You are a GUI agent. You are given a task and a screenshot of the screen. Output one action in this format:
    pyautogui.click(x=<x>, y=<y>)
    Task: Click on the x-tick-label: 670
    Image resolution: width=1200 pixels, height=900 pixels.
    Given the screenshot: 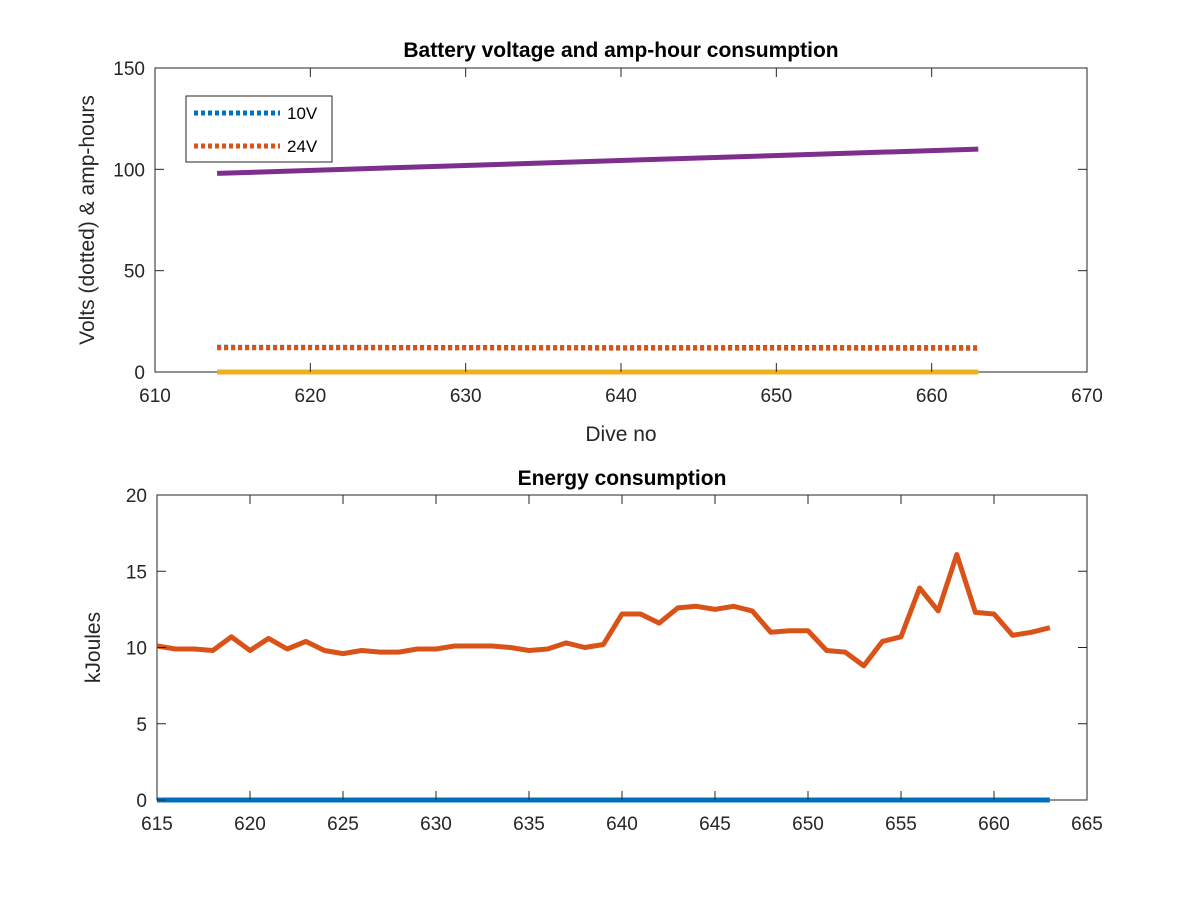 What is the action you would take?
    pyautogui.click(x=1087, y=396)
    